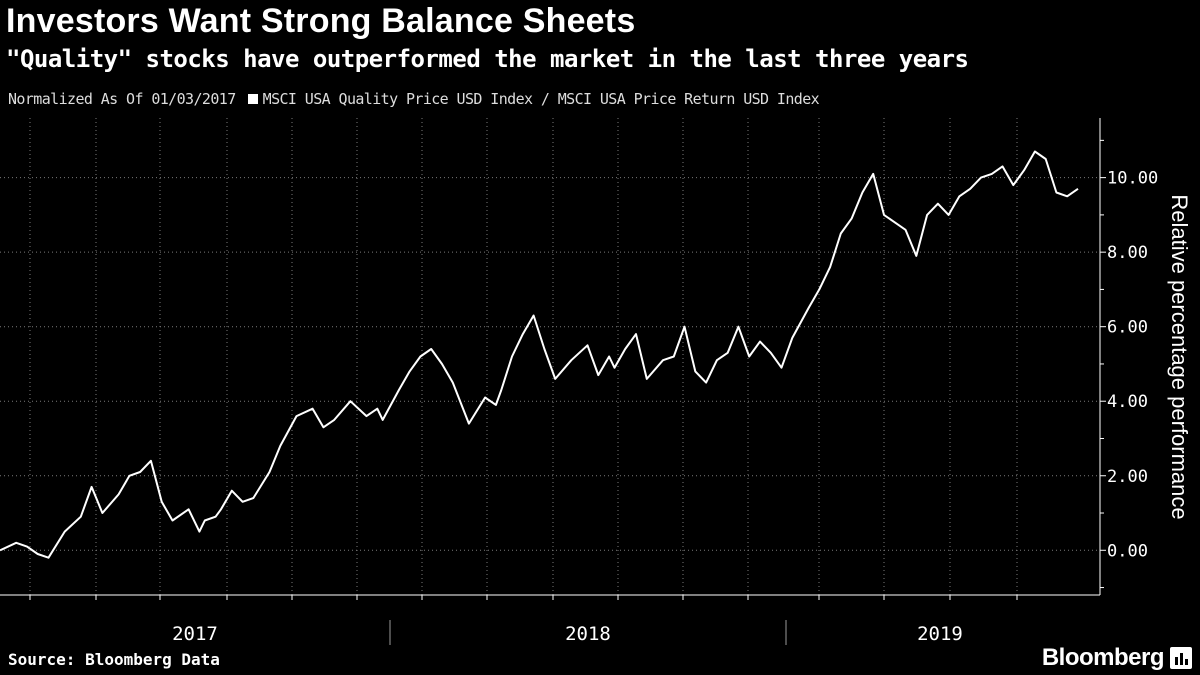 The image size is (1200, 675). What do you see at coordinates (1127, 551) in the screenshot?
I see `y-tick-label: 0.00` at bounding box center [1127, 551].